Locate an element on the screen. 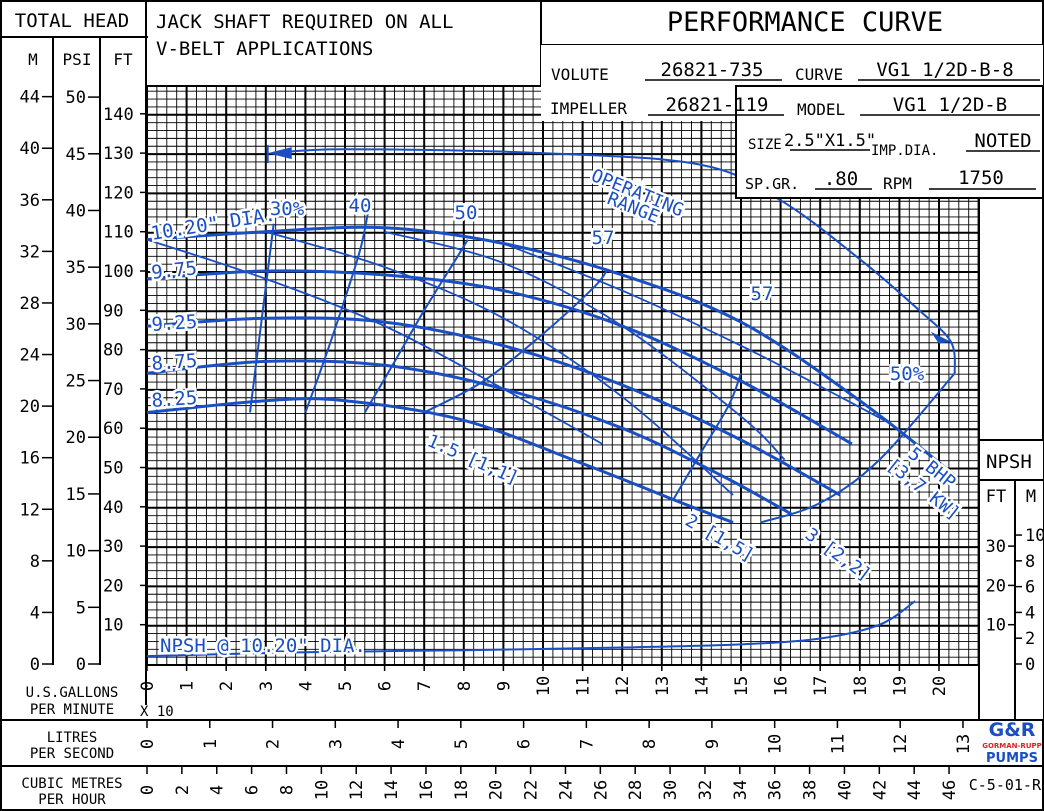  size-value: 2.5"X1.5" is located at coordinates (830, 141).